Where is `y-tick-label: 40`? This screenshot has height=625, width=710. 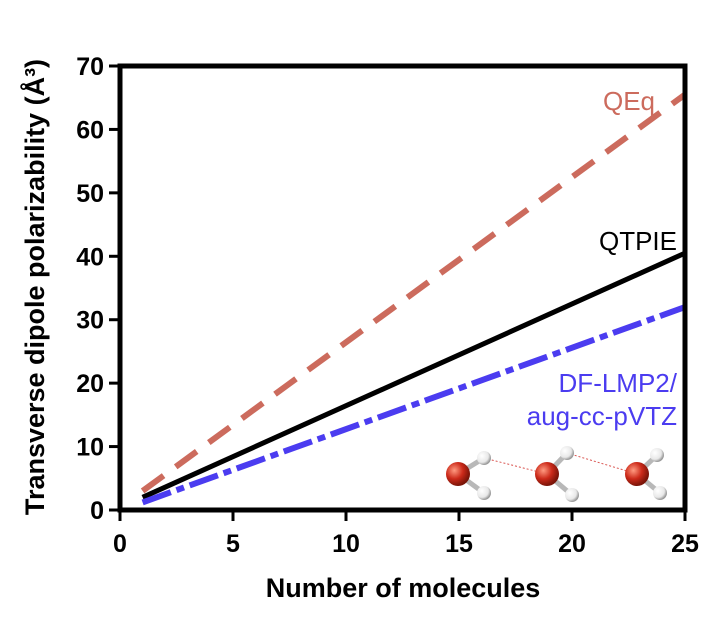
y-tick-label: 40 is located at coordinates (90, 257).